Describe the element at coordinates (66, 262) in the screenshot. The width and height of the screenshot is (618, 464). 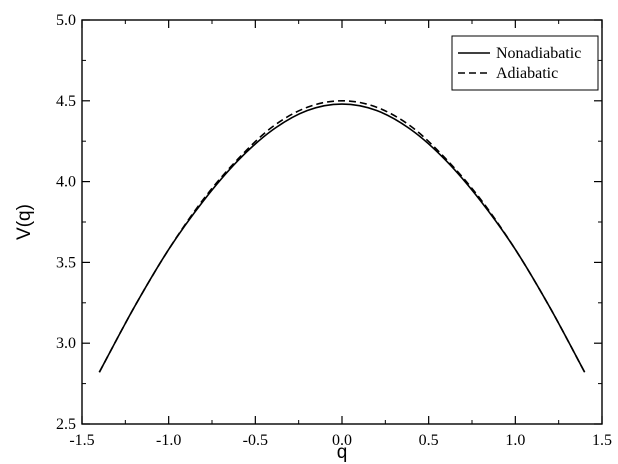
I see `y-tick-label: 3.5` at that location.